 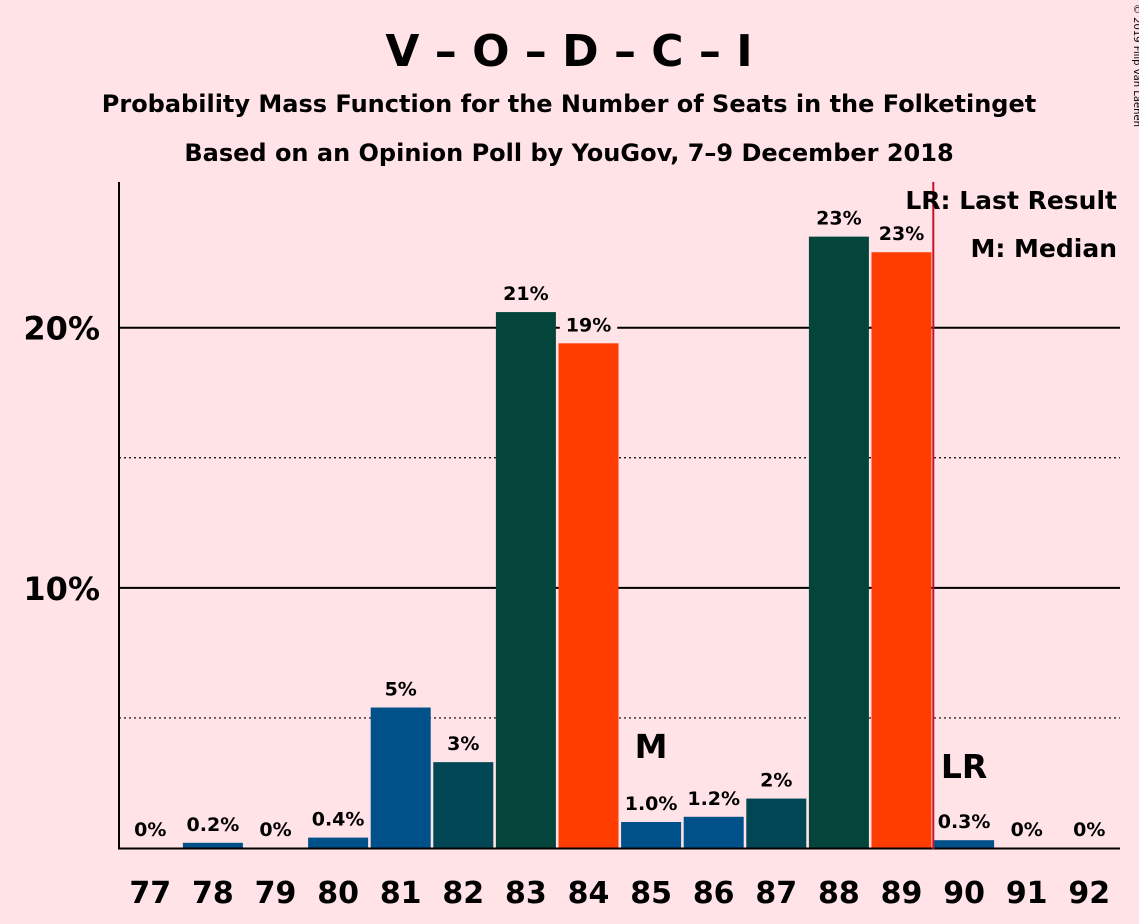 What do you see at coordinates (463, 893) in the screenshot?
I see `x-tick-82: 82` at bounding box center [463, 893].